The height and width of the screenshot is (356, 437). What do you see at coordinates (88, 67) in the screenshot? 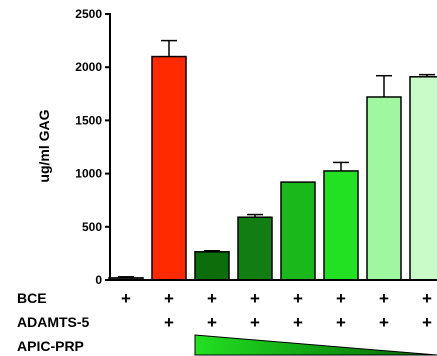
I see `y-tick-label: 2000` at bounding box center [88, 67].